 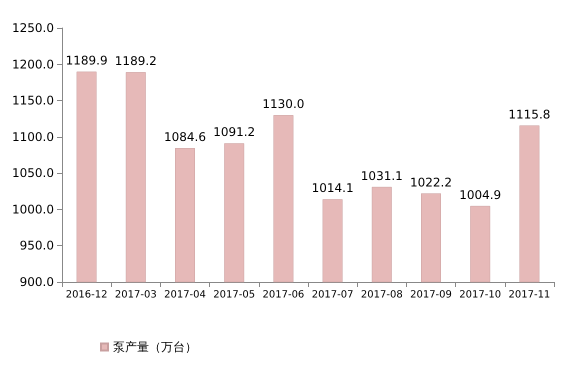 What do you see at coordinates (234, 132) in the screenshot?
I see `data-label: 1091.2` at bounding box center [234, 132].